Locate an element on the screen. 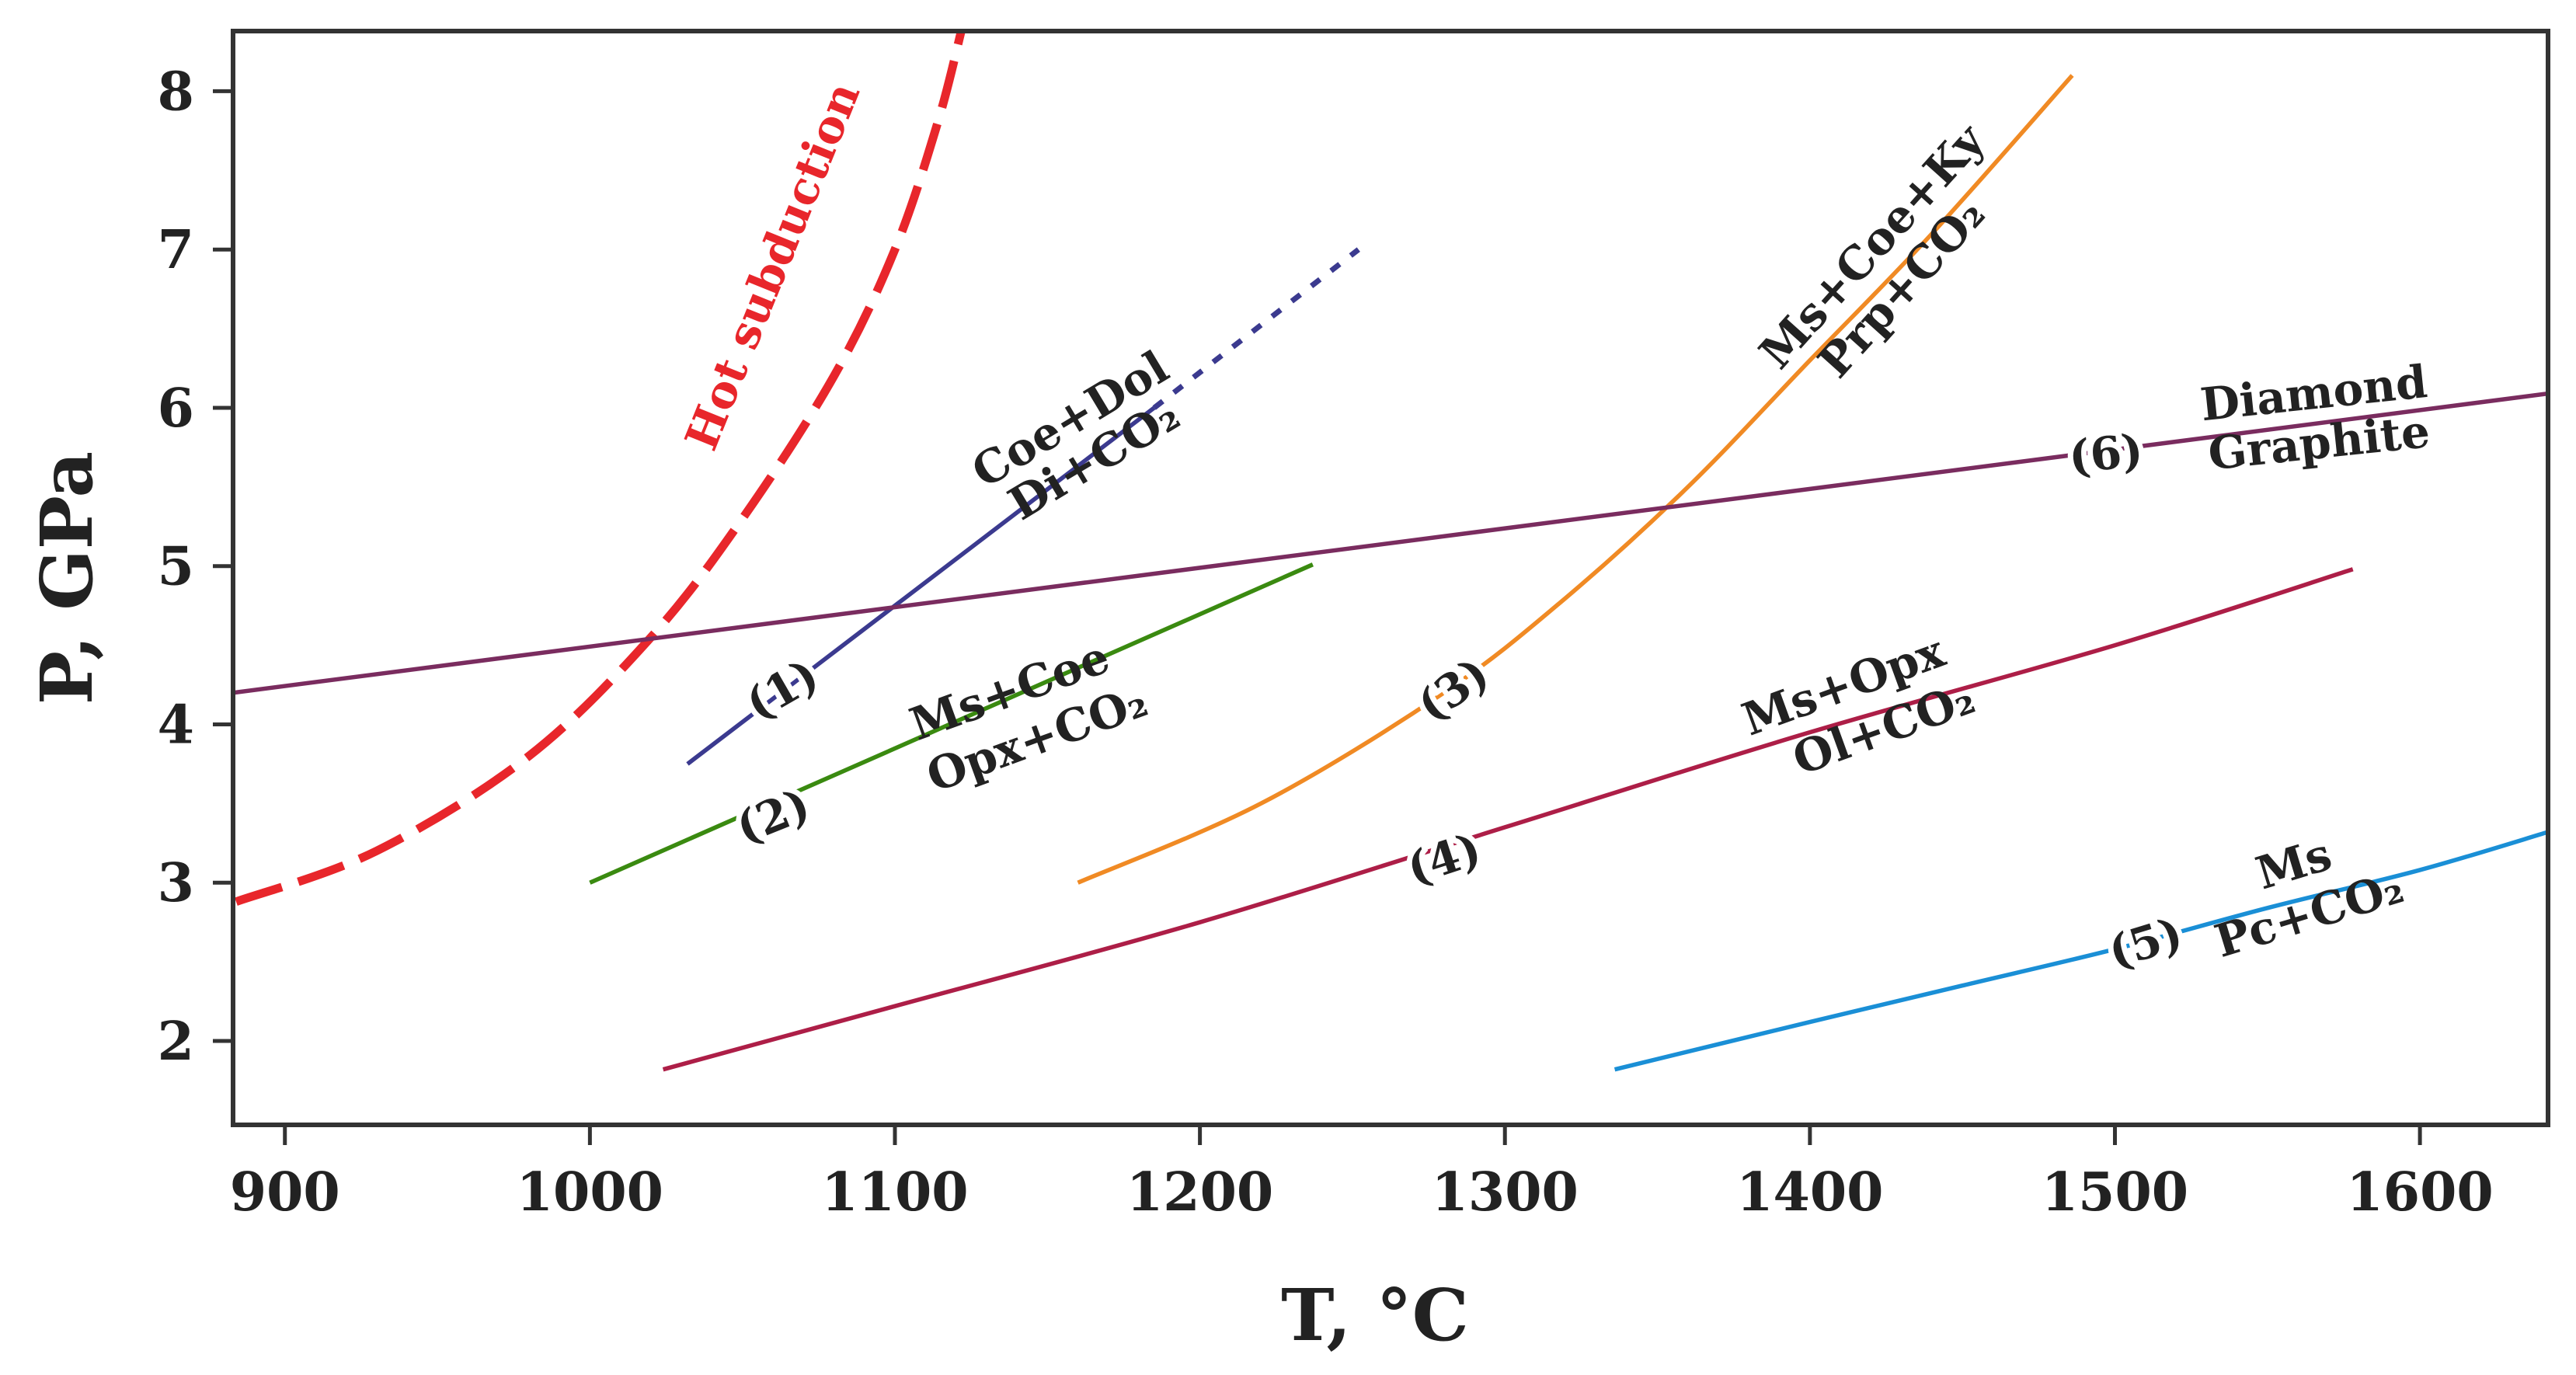  series-line-r1 is located at coordinates (921, 586).